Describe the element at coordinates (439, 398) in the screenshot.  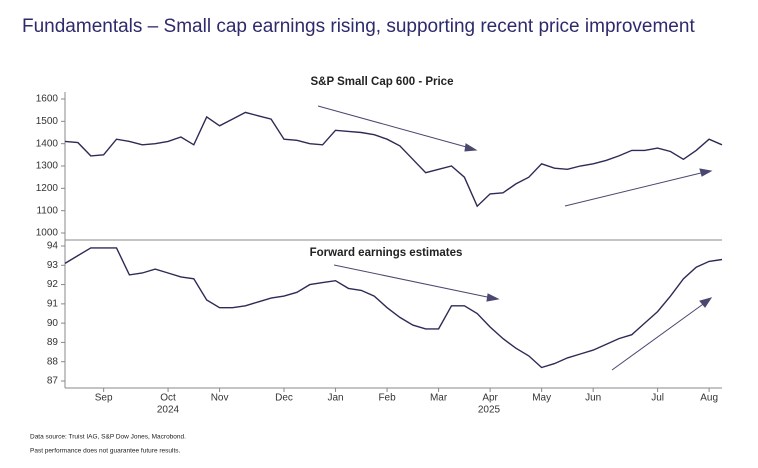
I see `x-tick-label: Mar` at that location.